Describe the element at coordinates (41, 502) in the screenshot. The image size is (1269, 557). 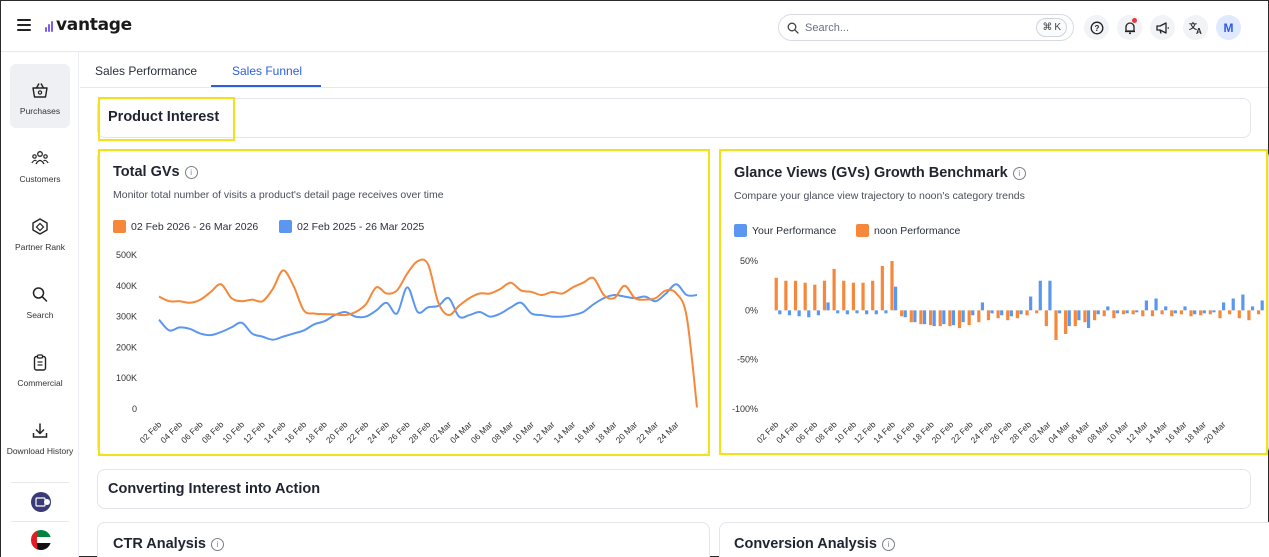
I see `store-switcher-icon` at that location.